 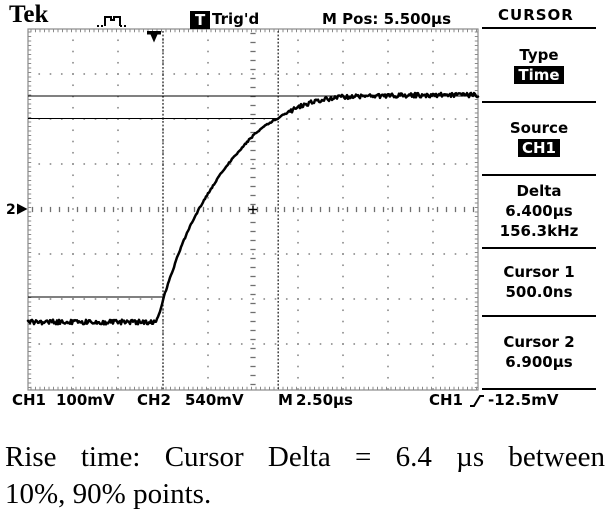 I want to click on menu-value: 6.900µs, so click(x=539, y=362).